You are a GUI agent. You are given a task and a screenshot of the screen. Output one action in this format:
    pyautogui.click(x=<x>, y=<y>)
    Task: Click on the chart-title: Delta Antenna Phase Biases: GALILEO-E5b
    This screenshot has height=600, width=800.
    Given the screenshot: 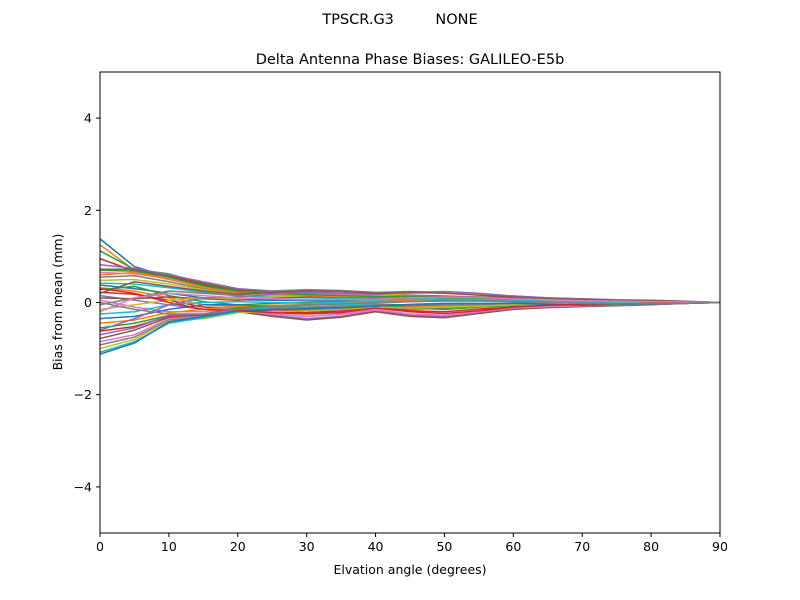 What is the action you would take?
    pyautogui.click(x=410, y=60)
    